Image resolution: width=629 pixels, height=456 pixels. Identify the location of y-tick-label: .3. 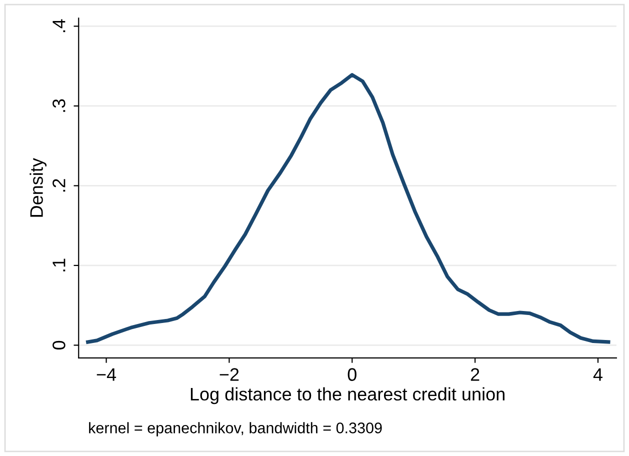
(59, 105).